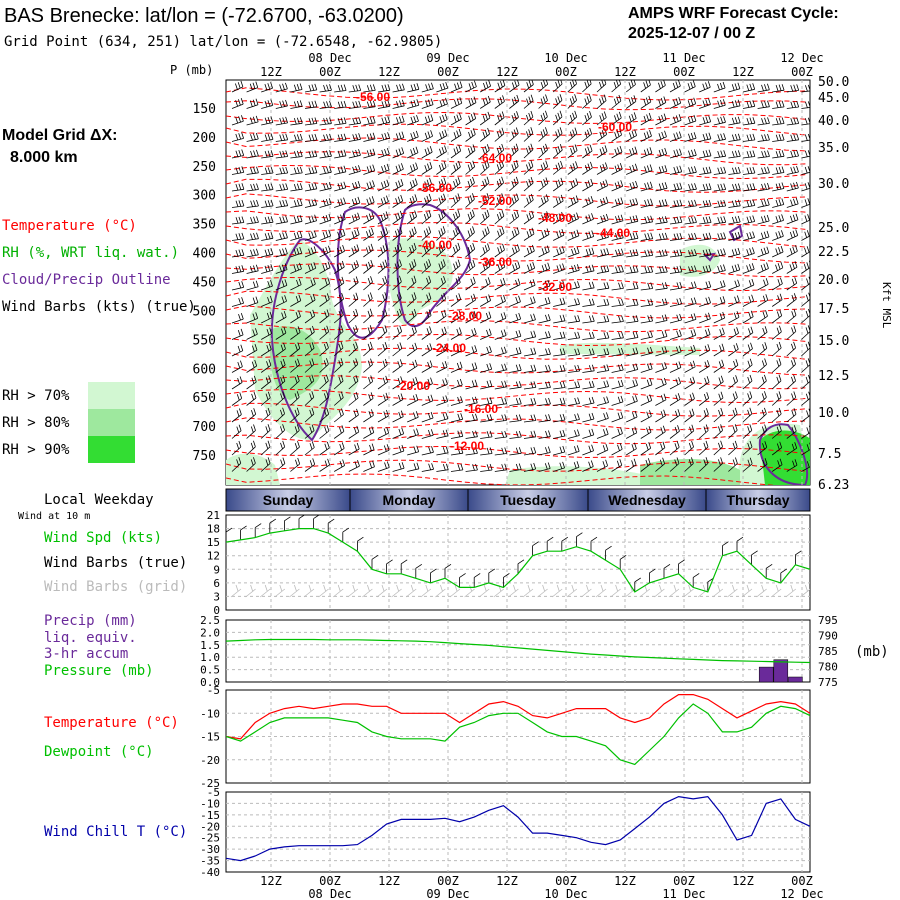 Image resolution: width=900 pixels, height=900 pixels. I want to click on y-tick-label: 1.5, so click(210, 645).